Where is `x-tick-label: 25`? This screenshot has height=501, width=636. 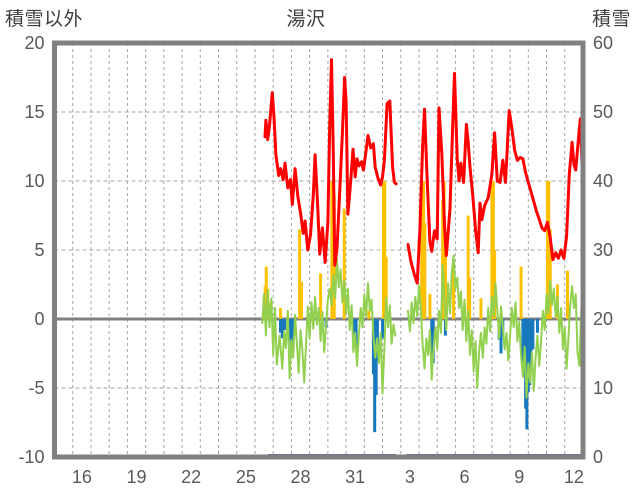 x-tick-label: 25 is located at coordinates (246, 477).